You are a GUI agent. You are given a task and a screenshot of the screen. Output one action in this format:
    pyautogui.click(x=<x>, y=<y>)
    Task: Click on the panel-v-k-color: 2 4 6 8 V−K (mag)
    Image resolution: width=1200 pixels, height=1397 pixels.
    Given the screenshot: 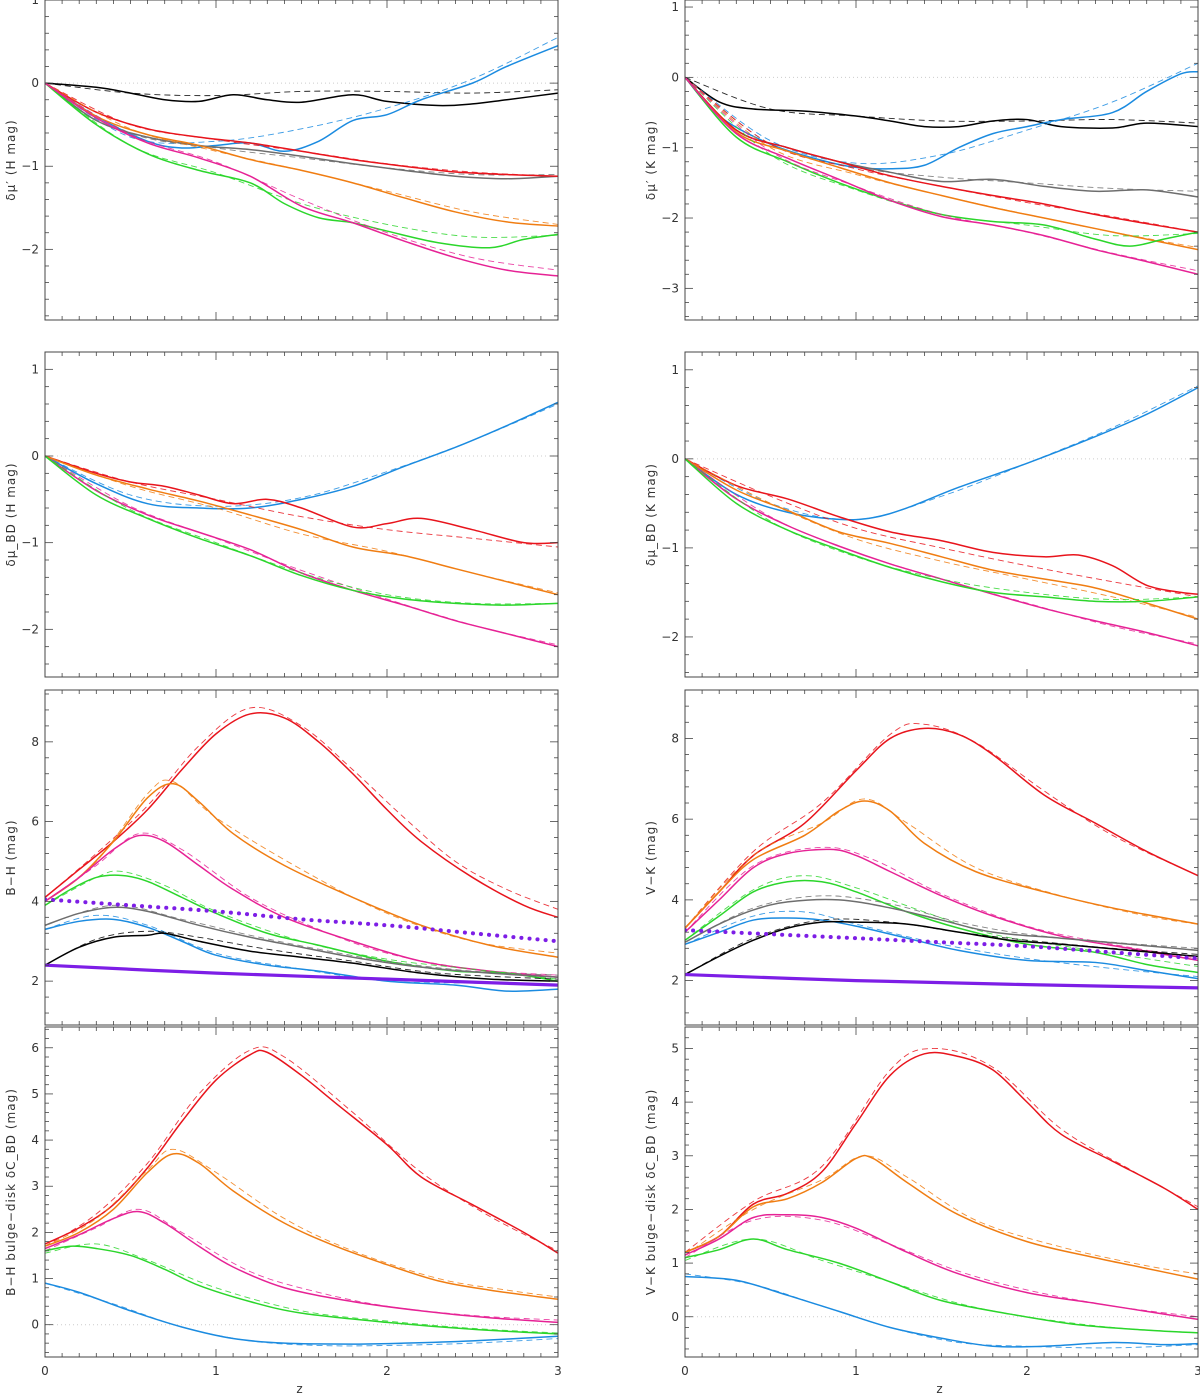 What is the action you would take?
    pyautogui.click(x=921, y=857)
    